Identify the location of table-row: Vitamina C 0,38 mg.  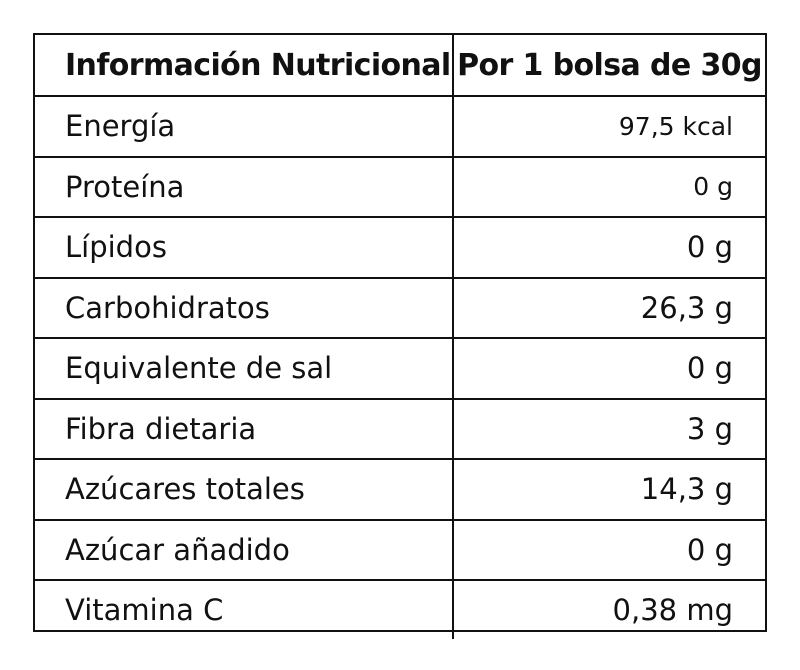
(400, 610).